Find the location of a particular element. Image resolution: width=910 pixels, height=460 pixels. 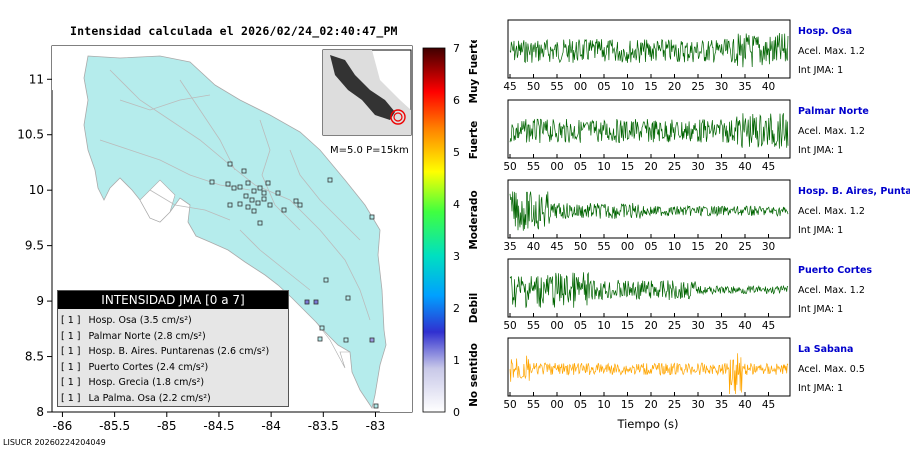

colorbar-gradient is located at coordinates (434, 230).